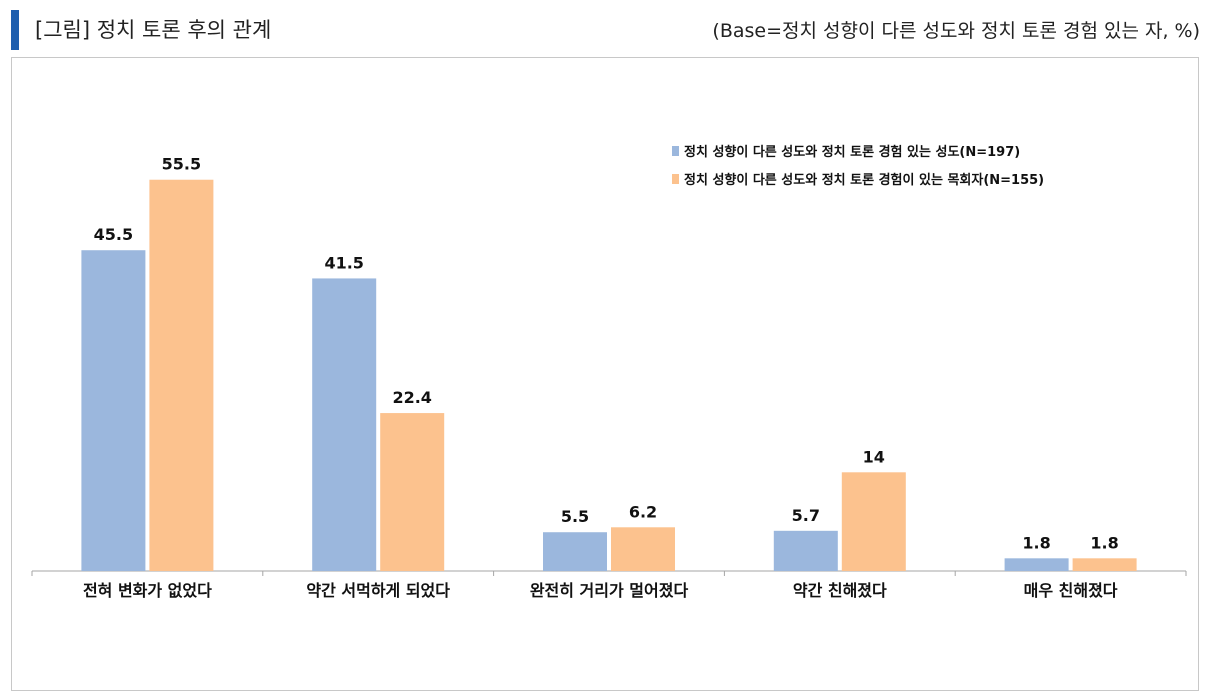 The height and width of the screenshot is (697, 1212). What do you see at coordinates (643, 511) in the screenshot?
I see `value-label-series-2-3: 6.2` at bounding box center [643, 511].